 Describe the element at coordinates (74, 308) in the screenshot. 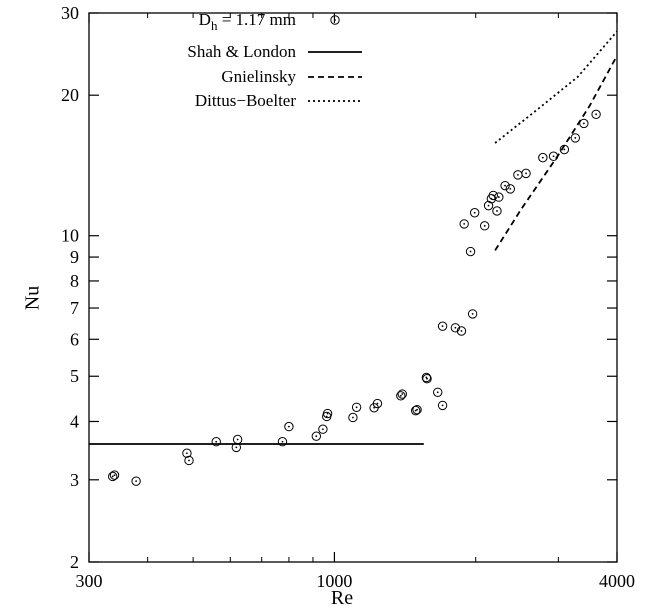

I see `y-tick-label: 7` at that location.